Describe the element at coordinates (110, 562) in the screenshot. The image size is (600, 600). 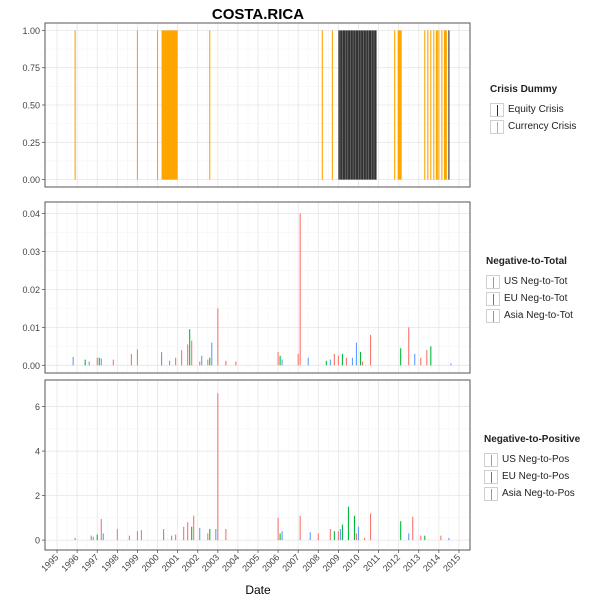
I see `x-tick-label: 1998` at that location.